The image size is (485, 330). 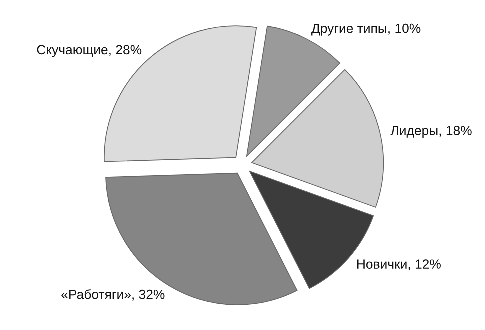 I want to click on slice-label: Лидеры, 18%, so click(x=431, y=132).